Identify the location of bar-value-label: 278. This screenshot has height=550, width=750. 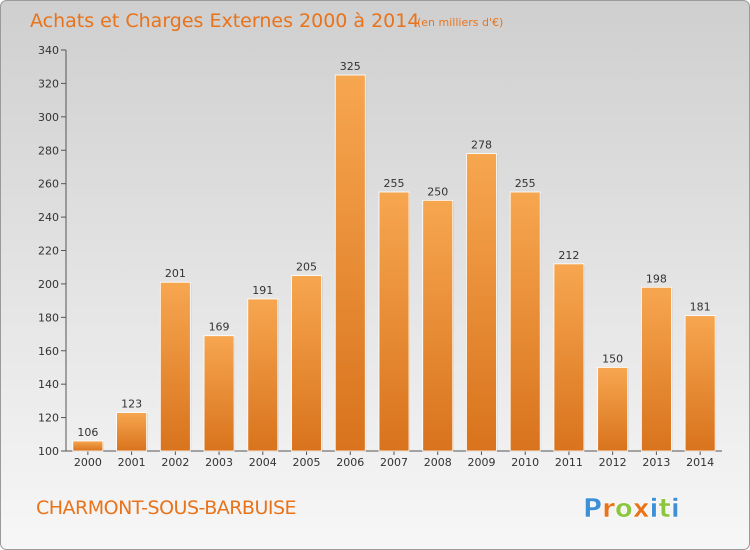
(481, 145).